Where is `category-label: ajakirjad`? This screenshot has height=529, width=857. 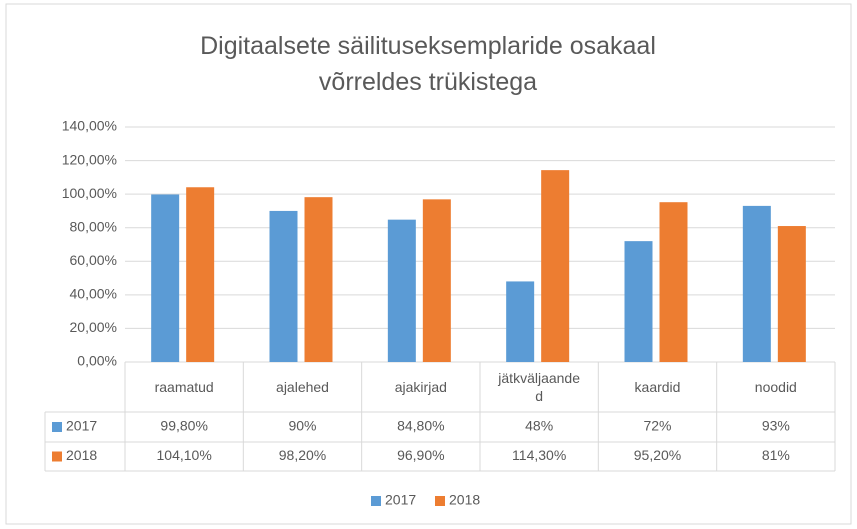 category-label: ajakirjad is located at coordinates (420, 387).